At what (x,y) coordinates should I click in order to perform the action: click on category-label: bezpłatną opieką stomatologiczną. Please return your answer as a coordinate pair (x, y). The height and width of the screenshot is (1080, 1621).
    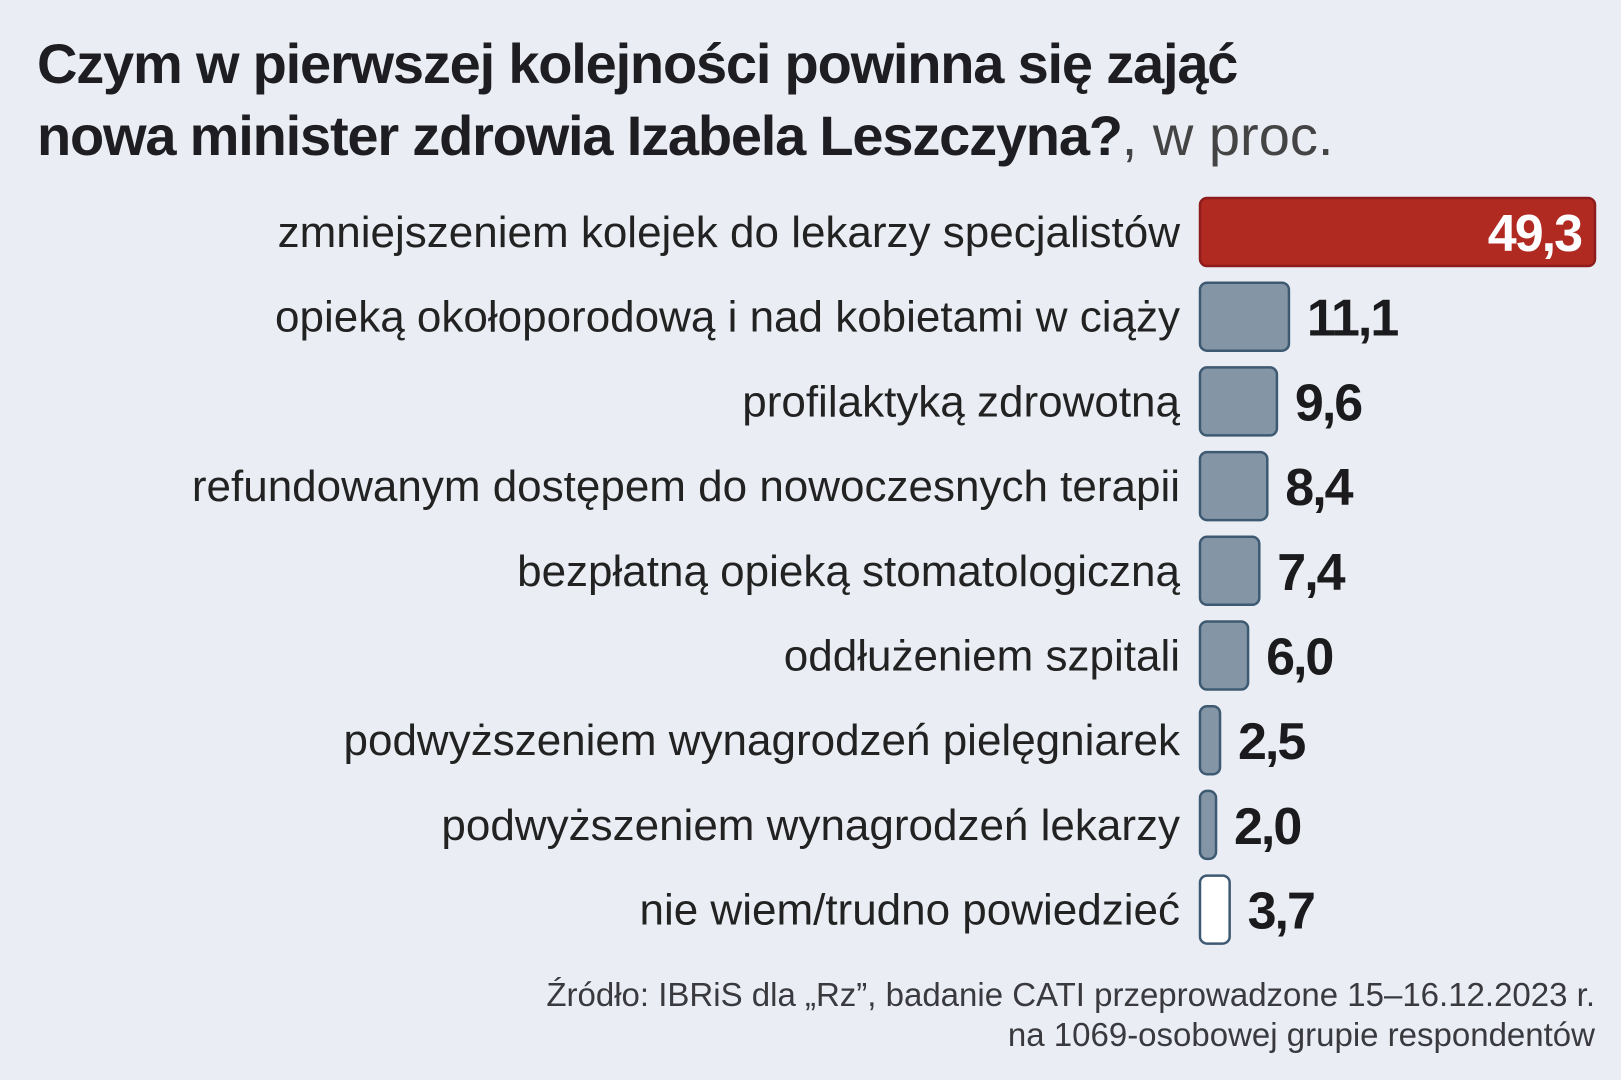
    Looking at the image, I should click on (848, 571).